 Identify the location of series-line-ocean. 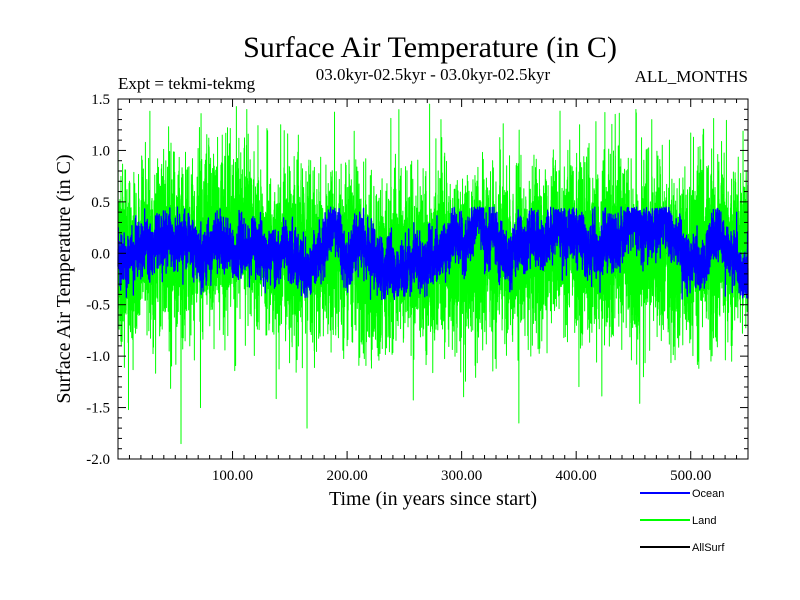
(433, 253).